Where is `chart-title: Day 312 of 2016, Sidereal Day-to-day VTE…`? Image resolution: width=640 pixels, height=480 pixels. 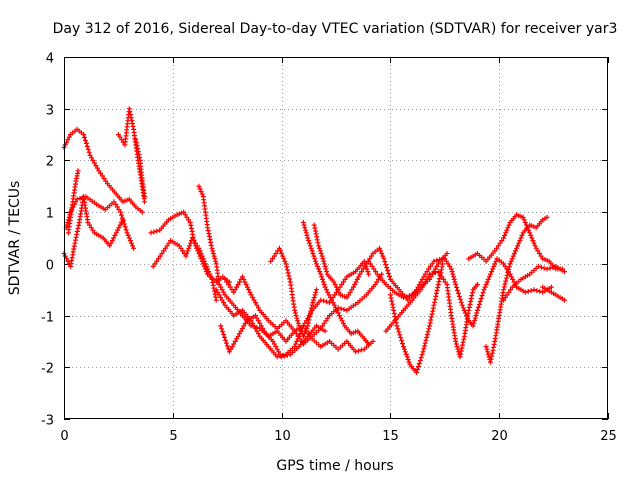
chart-title: Day 312 of 2016, Sidereal Day-to-day VTE… is located at coordinates (335, 29).